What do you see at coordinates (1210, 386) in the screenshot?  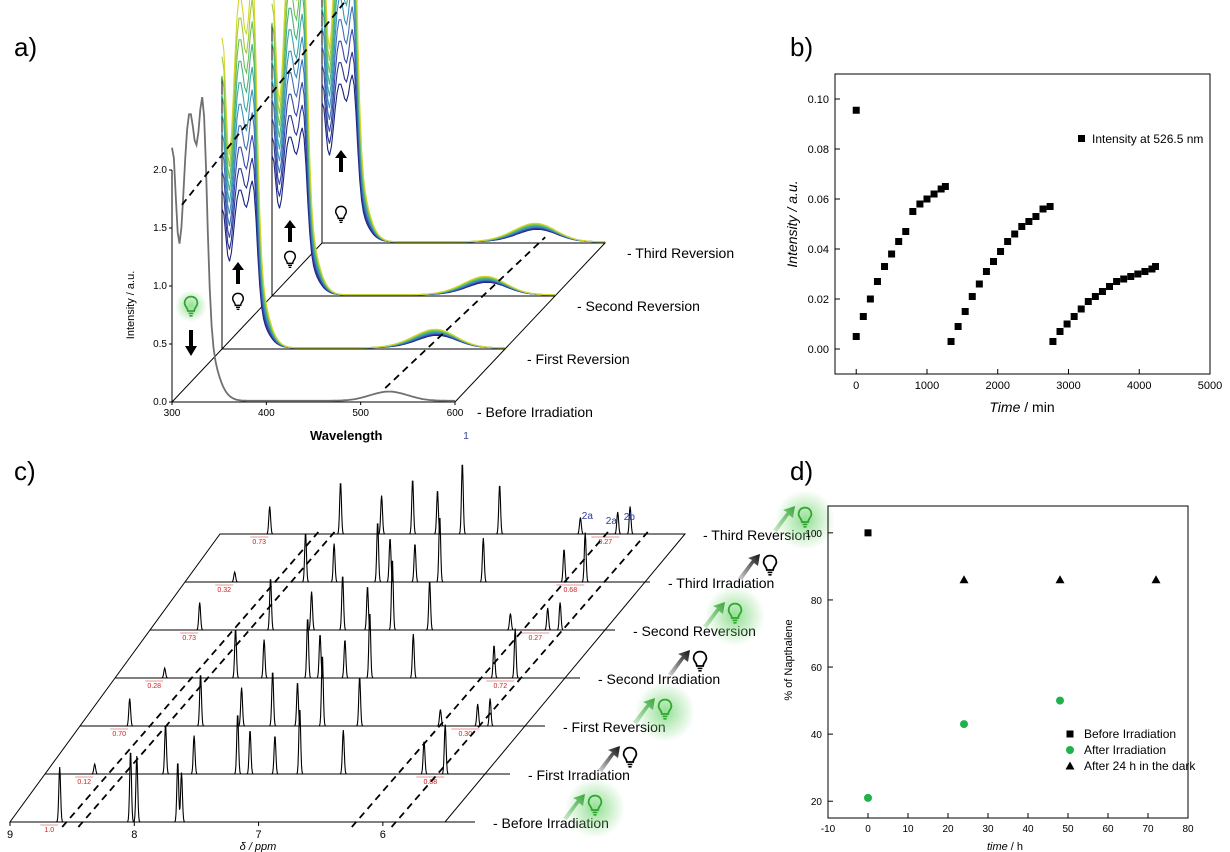 I see `panel-b-x-tick-label: 5000` at bounding box center [1210, 386].